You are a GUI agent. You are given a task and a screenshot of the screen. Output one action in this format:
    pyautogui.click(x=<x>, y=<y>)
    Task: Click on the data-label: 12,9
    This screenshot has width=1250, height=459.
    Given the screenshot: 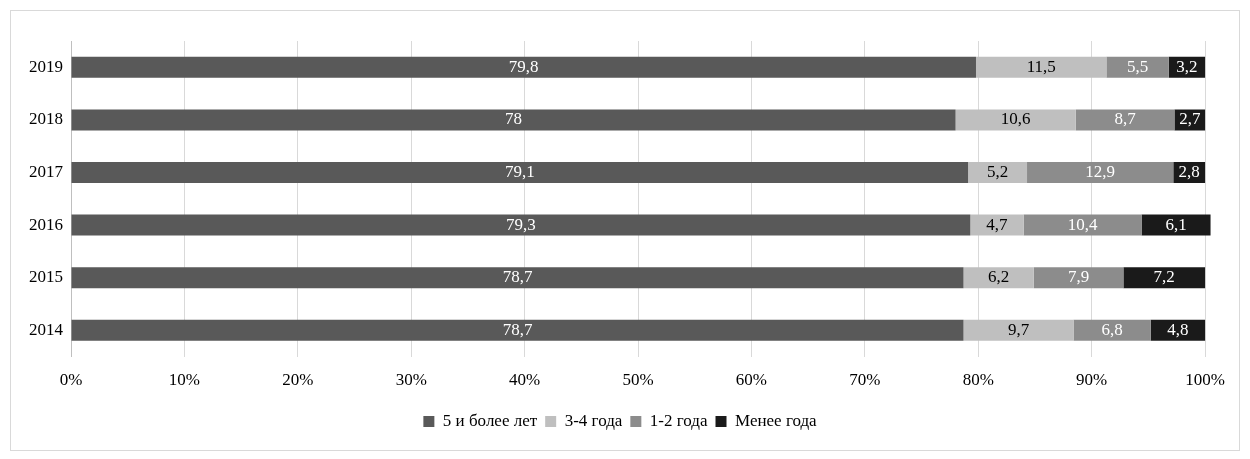 What is the action you would take?
    pyautogui.click(x=1100, y=171)
    